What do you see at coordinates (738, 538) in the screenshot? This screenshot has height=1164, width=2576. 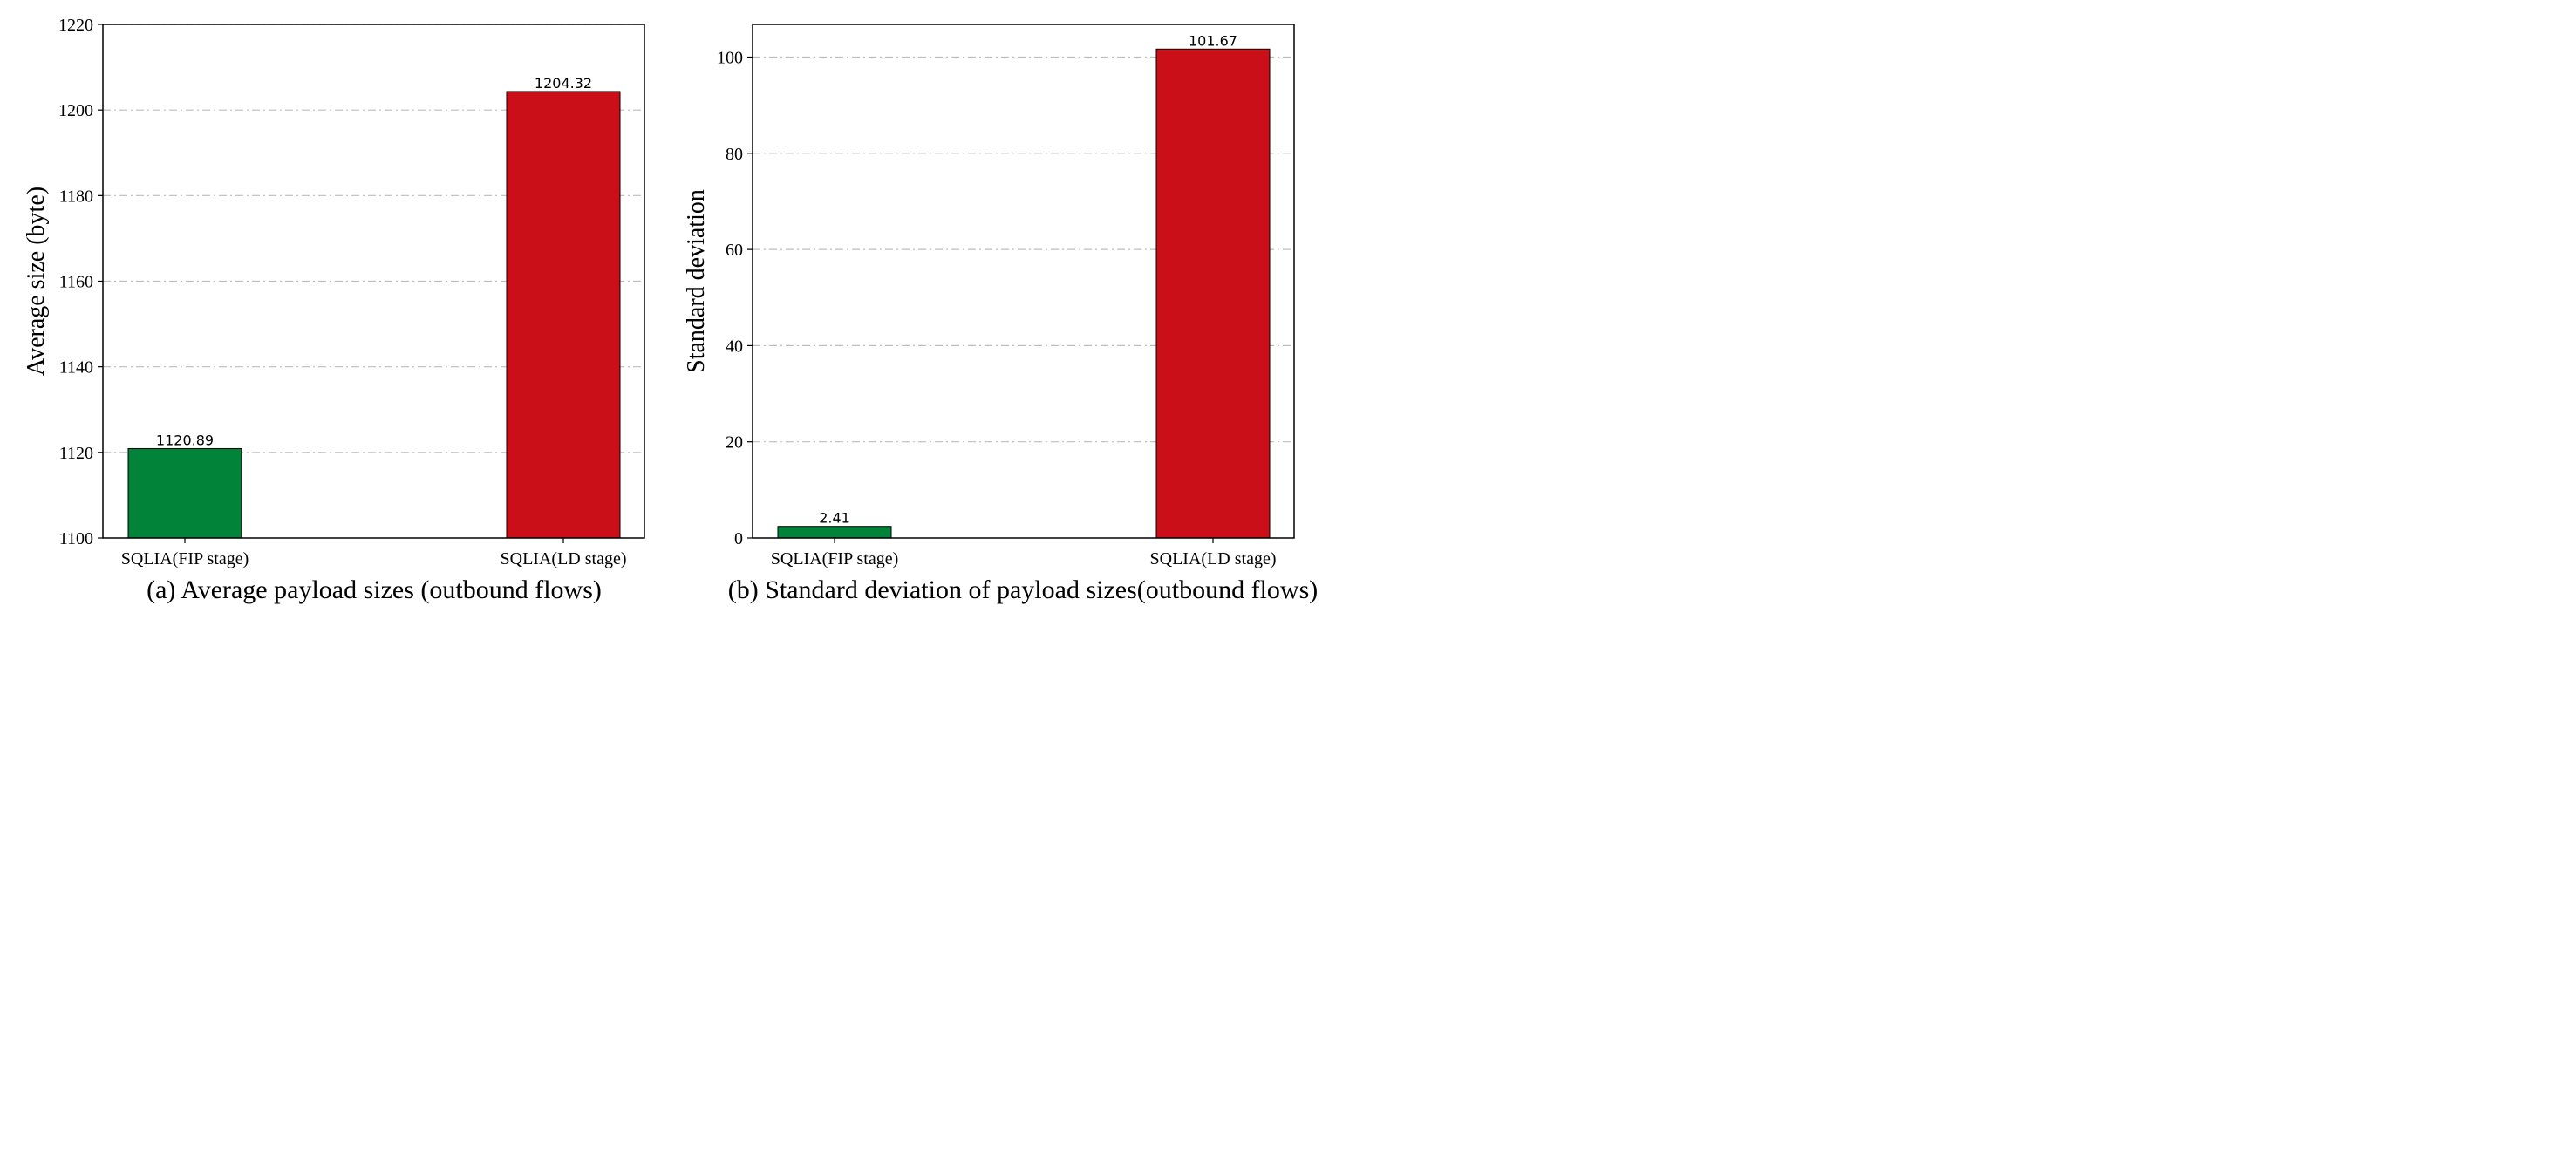 I see `y-tick-label: 0` at bounding box center [738, 538].